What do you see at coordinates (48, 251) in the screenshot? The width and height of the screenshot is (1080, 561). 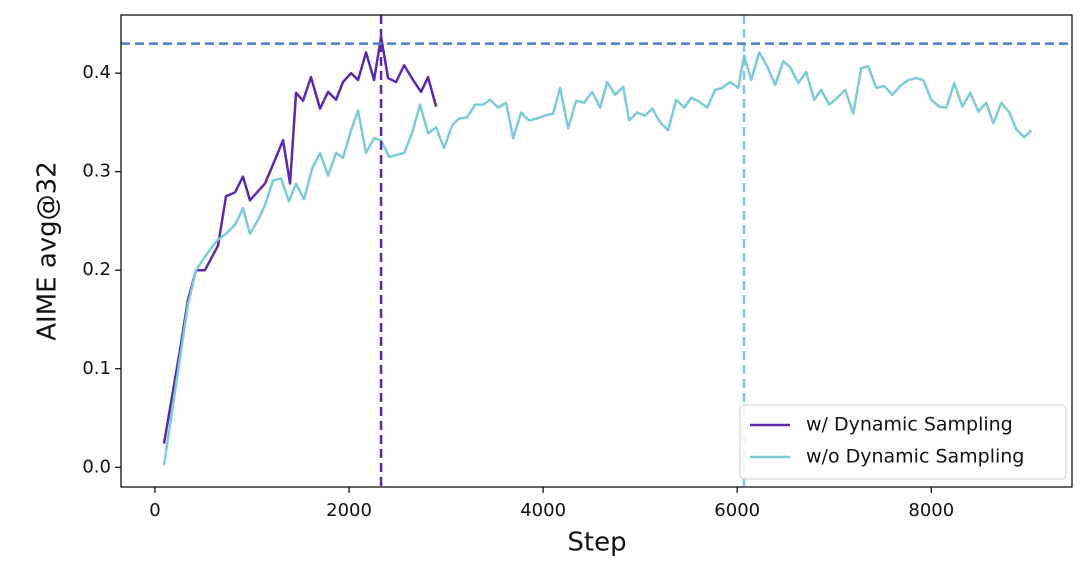 I see `y-axis-label: AIME avg@32` at bounding box center [48, 251].